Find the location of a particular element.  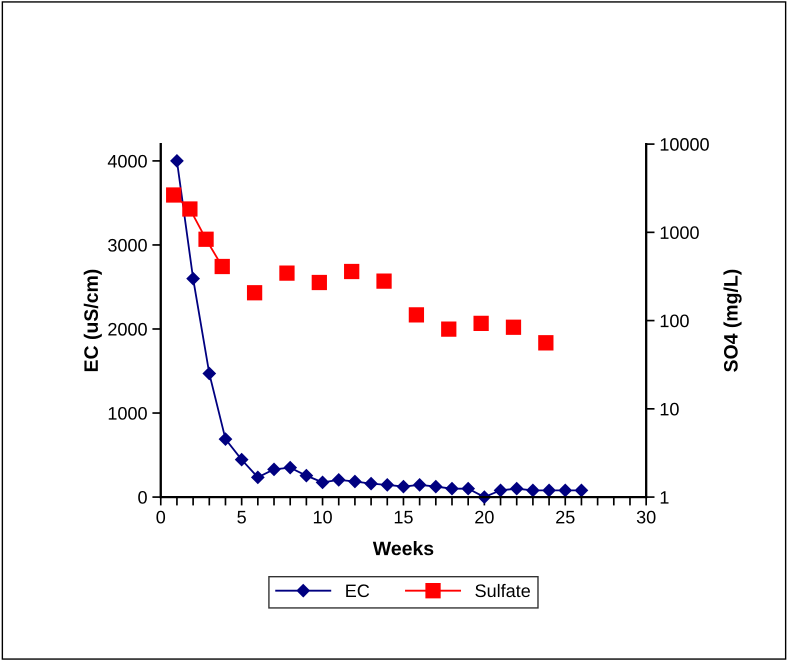

x-tick-label: 5 is located at coordinates (241, 517).